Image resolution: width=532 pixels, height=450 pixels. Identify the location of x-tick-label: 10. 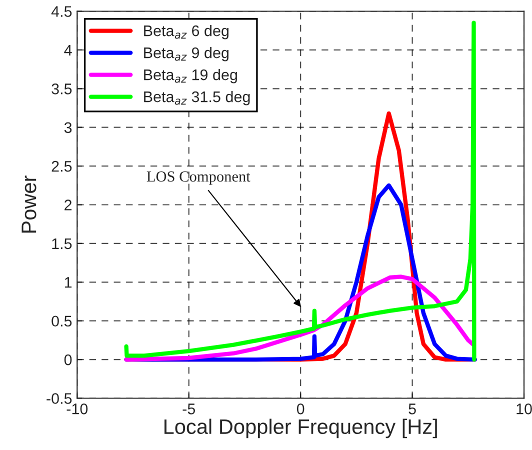
(524, 409).